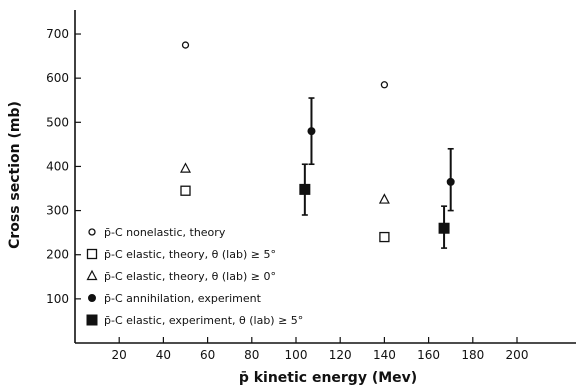 Image resolution: width=579 pixels, height=389 pixels. I want to click on legend-label: p̄-C nonelastic, theory, so click(165, 232).